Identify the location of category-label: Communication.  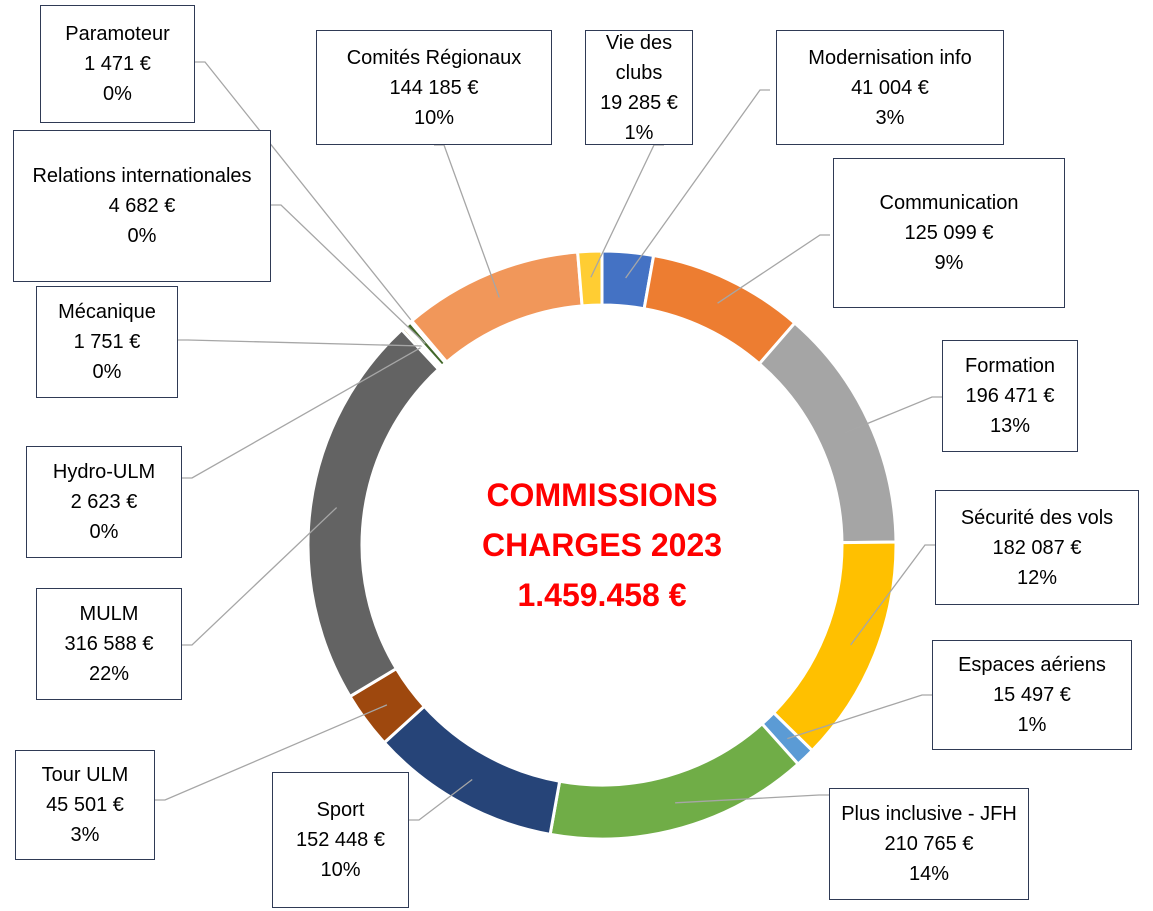
(949, 203).